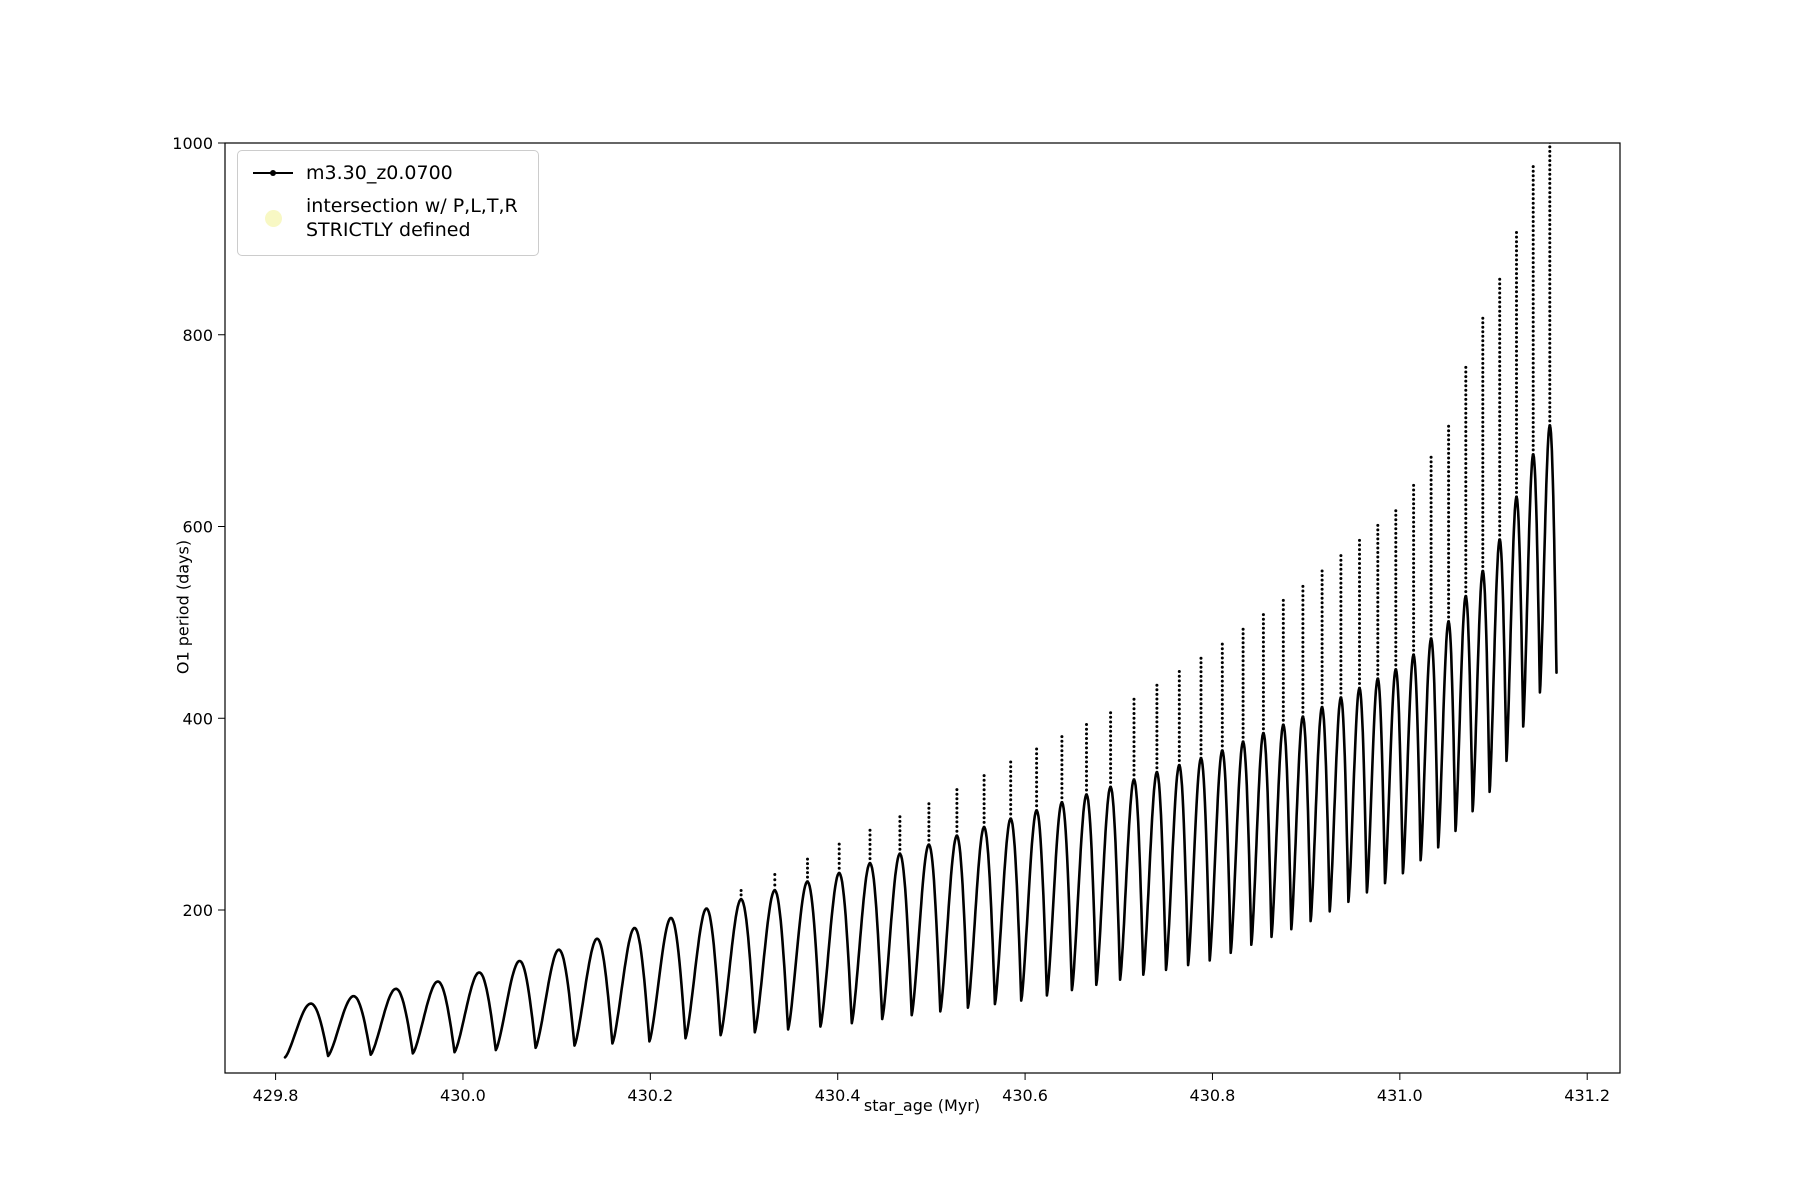 This screenshot has width=1800, height=1200. What do you see at coordinates (183, 607) in the screenshot?
I see `y-axis-label: O1 period (days)` at bounding box center [183, 607].